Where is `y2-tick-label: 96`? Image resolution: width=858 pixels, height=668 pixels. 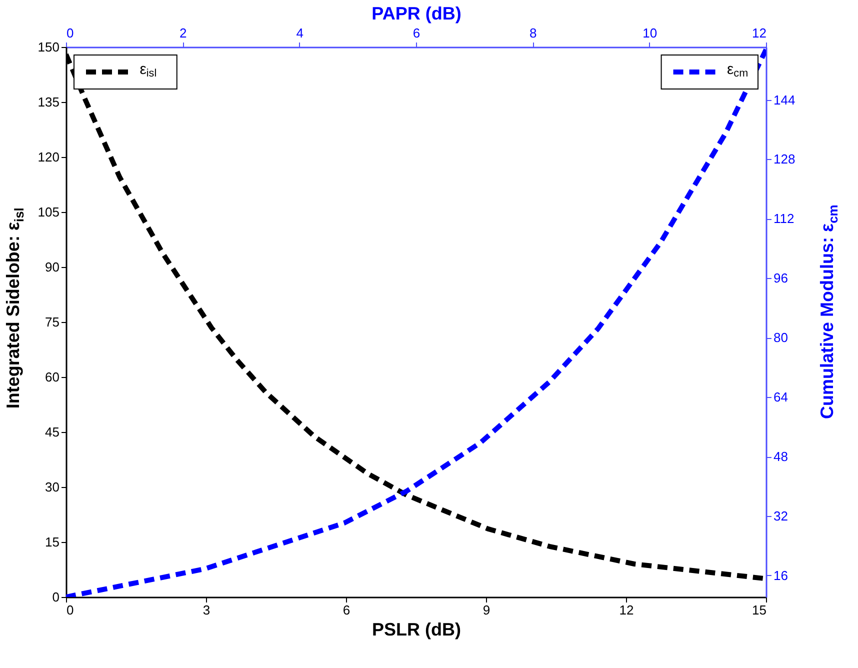 y2-tick-label: 96 is located at coordinates (781, 278).